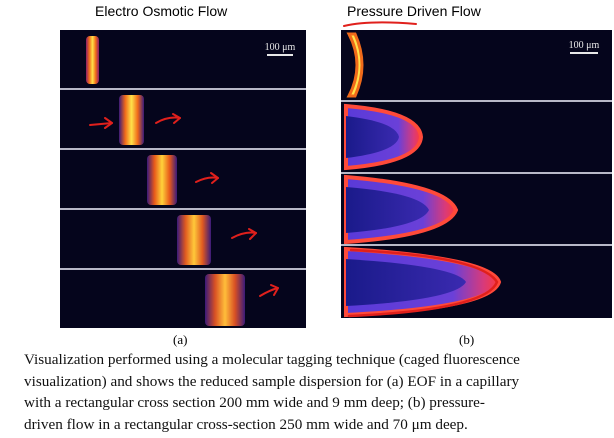 The image size is (614, 438). Describe the element at coordinates (180, 339) in the screenshot. I see `sublabel-a: (a)` at that location.